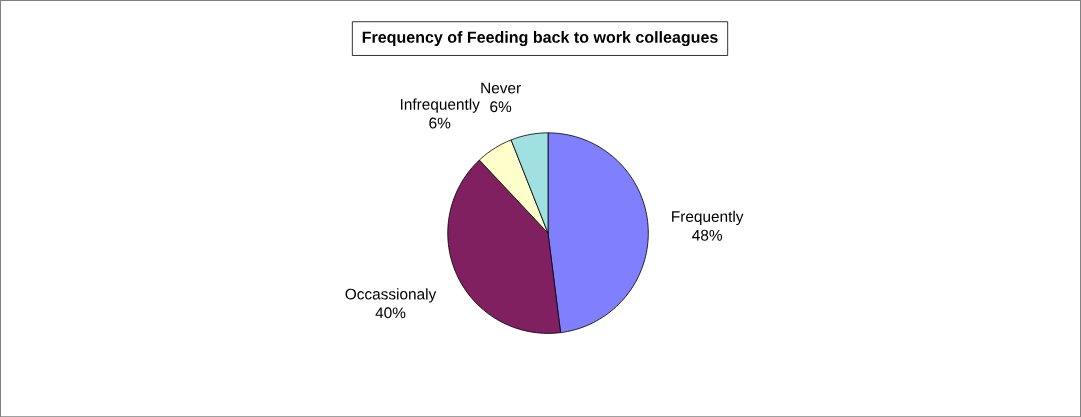 This screenshot has height=417, width=1081. Describe the element at coordinates (440, 105) in the screenshot. I see `slice-label: Infrequently` at that location.